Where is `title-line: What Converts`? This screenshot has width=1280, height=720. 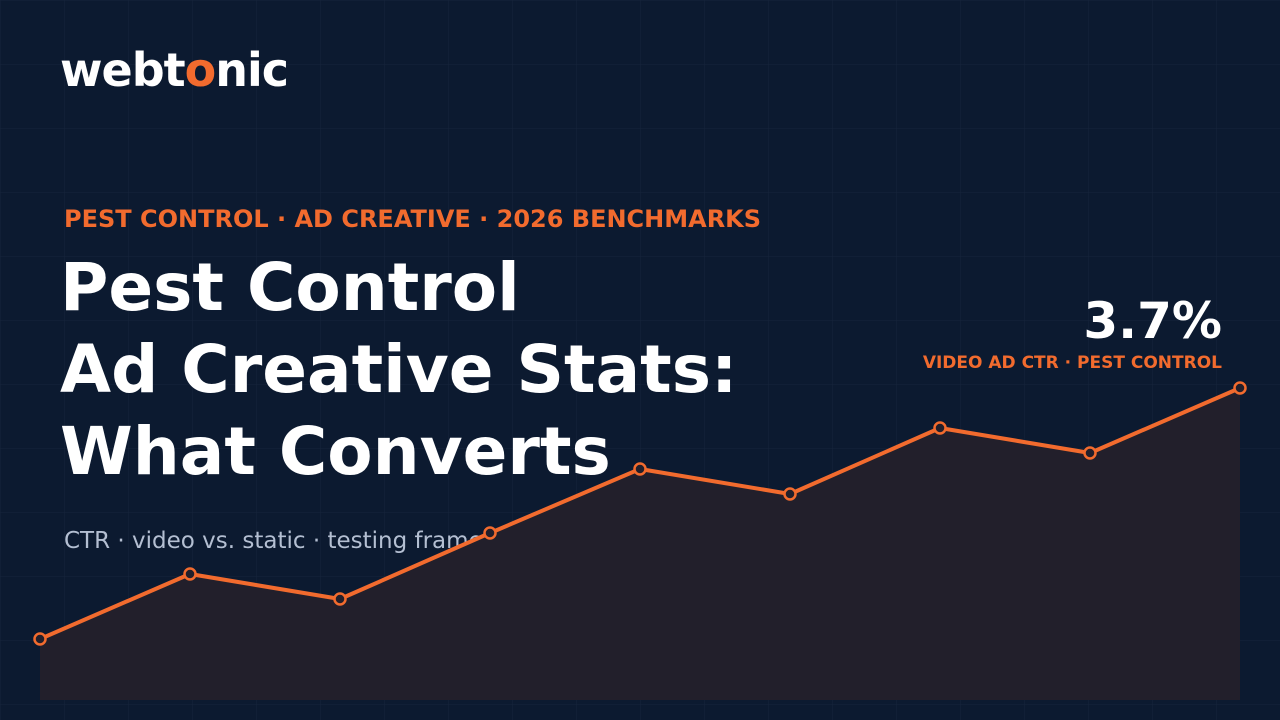
title-line: What Converts is located at coordinates (335, 451).